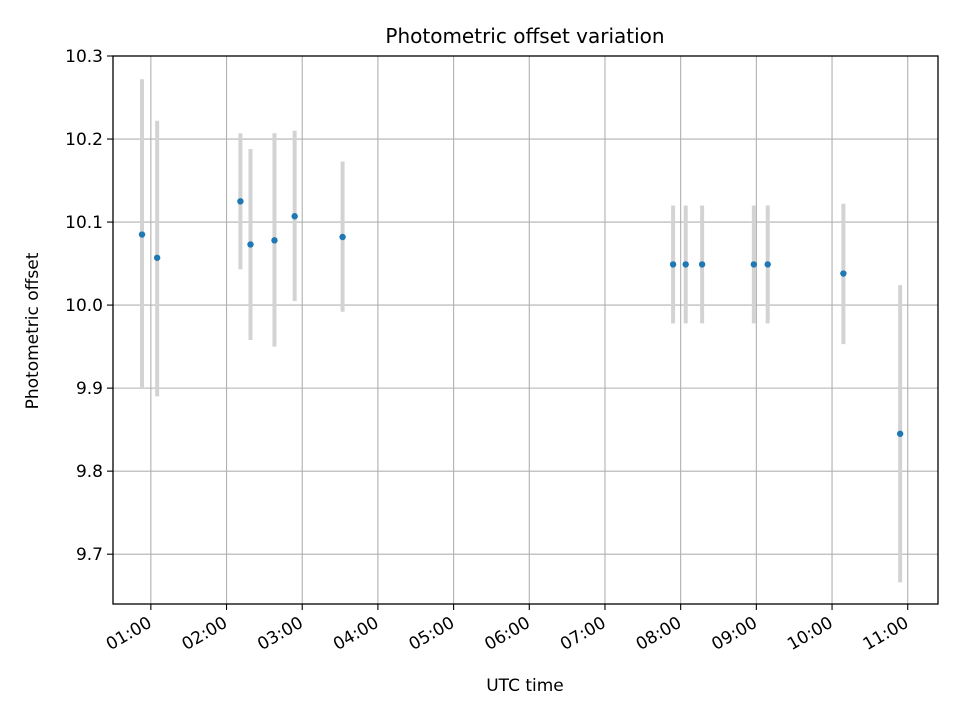  What do you see at coordinates (84, 57) in the screenshot?
I see `y-tick-label: 10.3` at bounding box center [84, 57].